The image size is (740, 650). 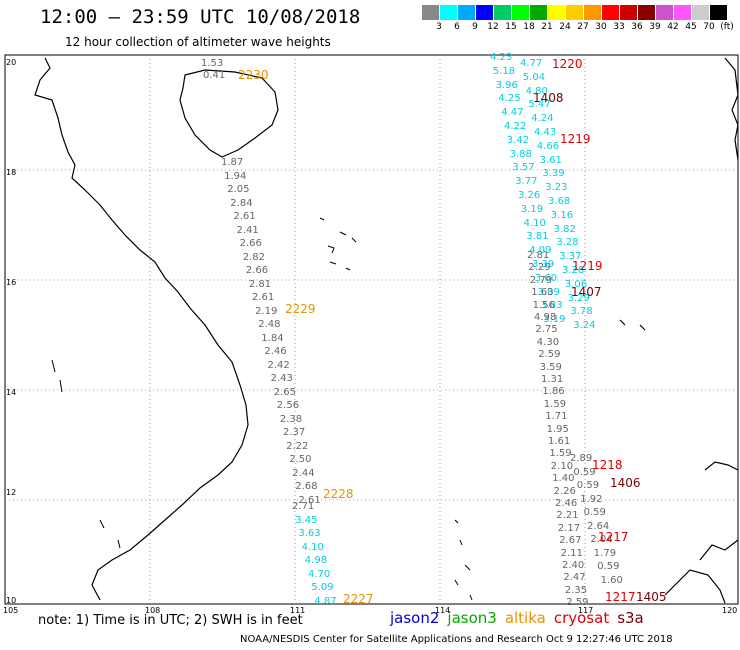 I want to click on swh-value: 1.63, so click(x=542, y=293).